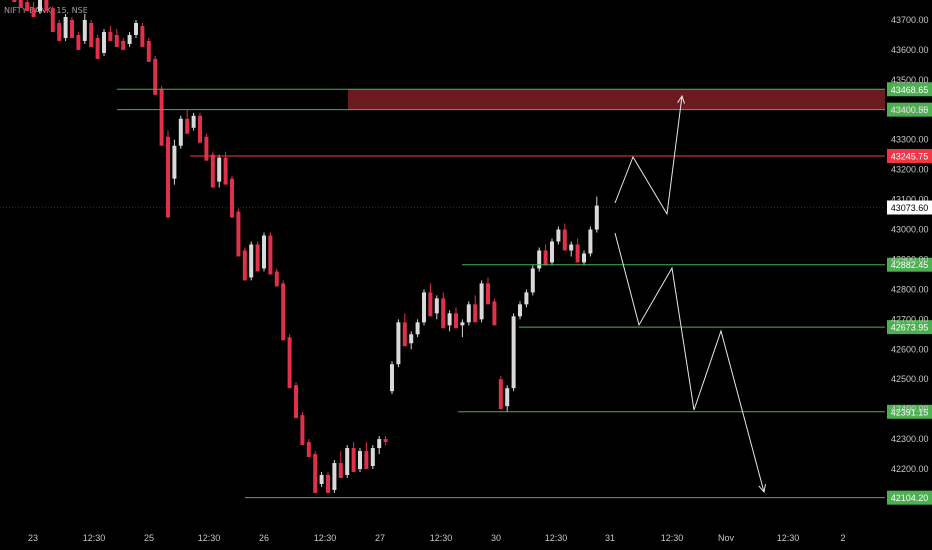  I want to click on level-price-label: 42104.20, so click(910, 498).